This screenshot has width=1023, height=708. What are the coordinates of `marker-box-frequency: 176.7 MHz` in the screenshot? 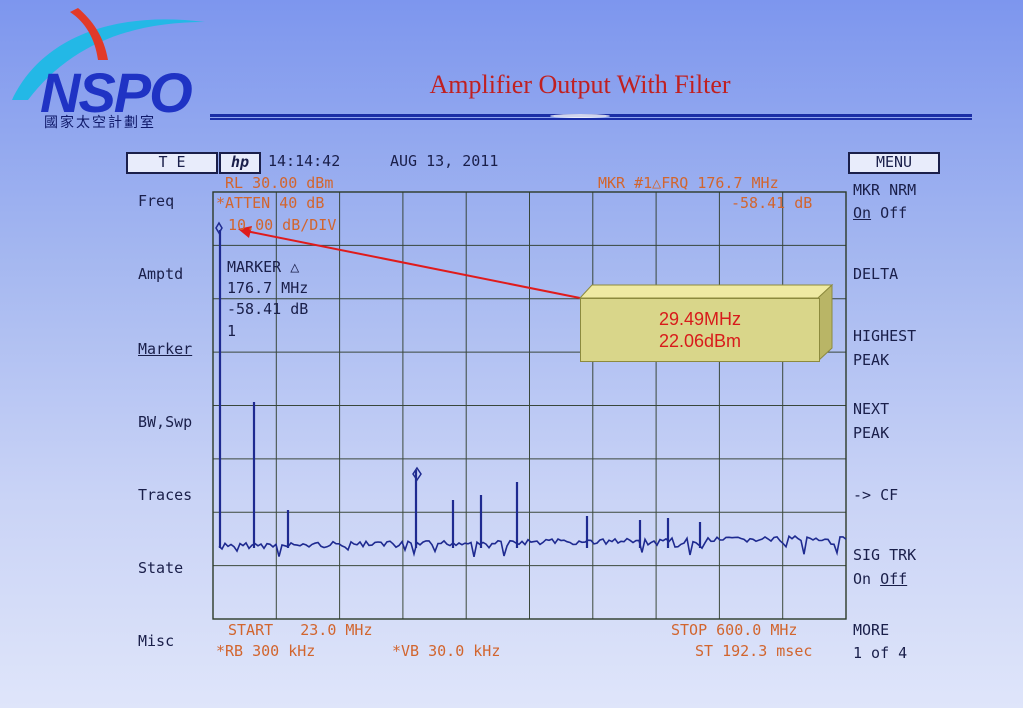 It's located at (268, 288).